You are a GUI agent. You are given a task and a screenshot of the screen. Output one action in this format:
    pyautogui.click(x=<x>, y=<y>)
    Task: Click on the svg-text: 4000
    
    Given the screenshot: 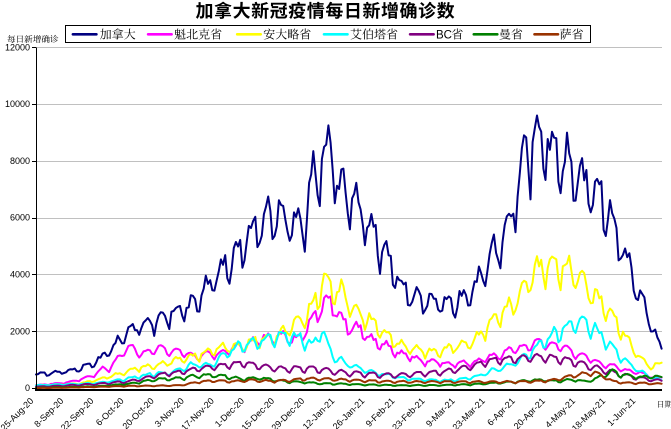 What is the action you would take?
    pyautogui.click(x=20, y=275)
    